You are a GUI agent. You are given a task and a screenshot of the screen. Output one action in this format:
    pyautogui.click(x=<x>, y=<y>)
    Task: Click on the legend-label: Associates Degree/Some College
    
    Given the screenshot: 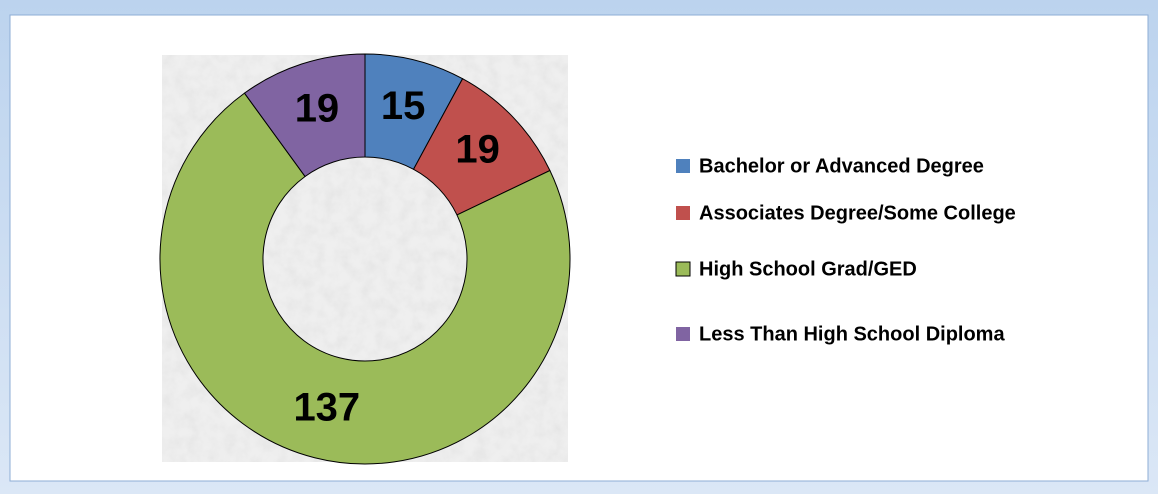 What is the action you would take?
    pyautogui.click(x=857, y=213)
    